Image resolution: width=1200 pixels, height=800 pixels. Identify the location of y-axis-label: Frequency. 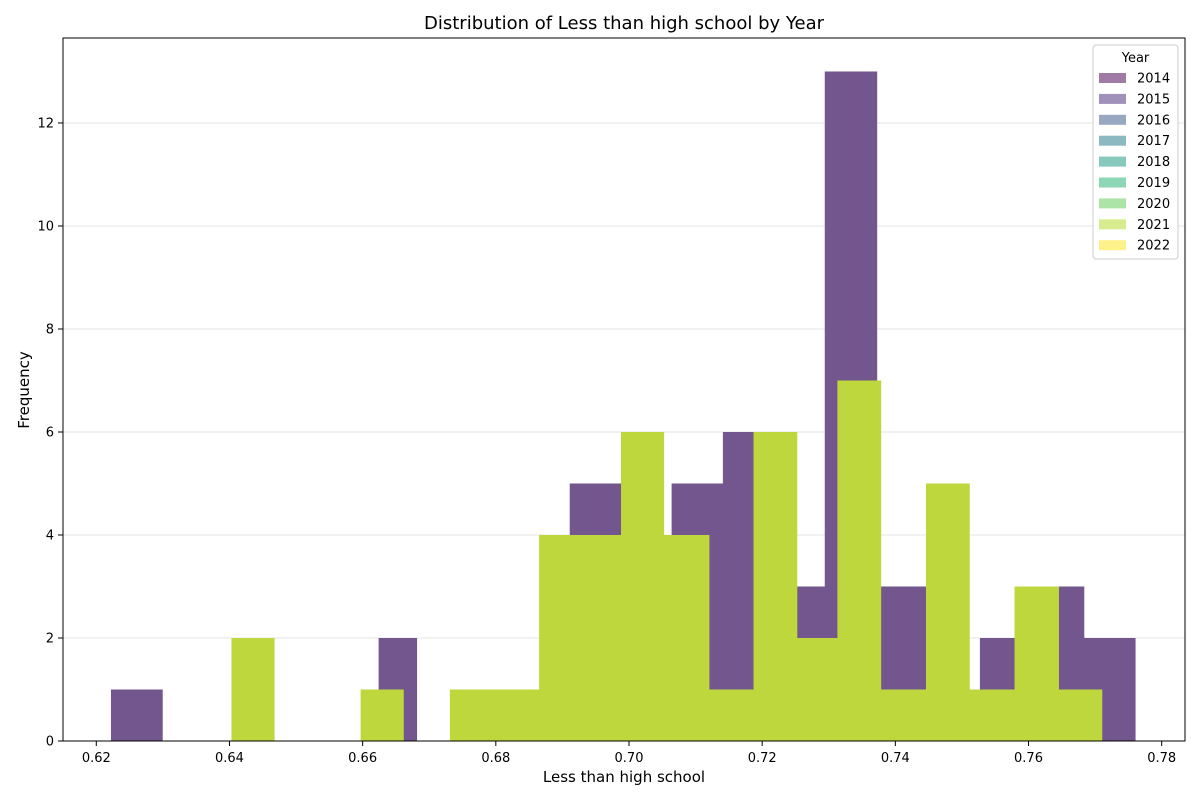
(24, 390).